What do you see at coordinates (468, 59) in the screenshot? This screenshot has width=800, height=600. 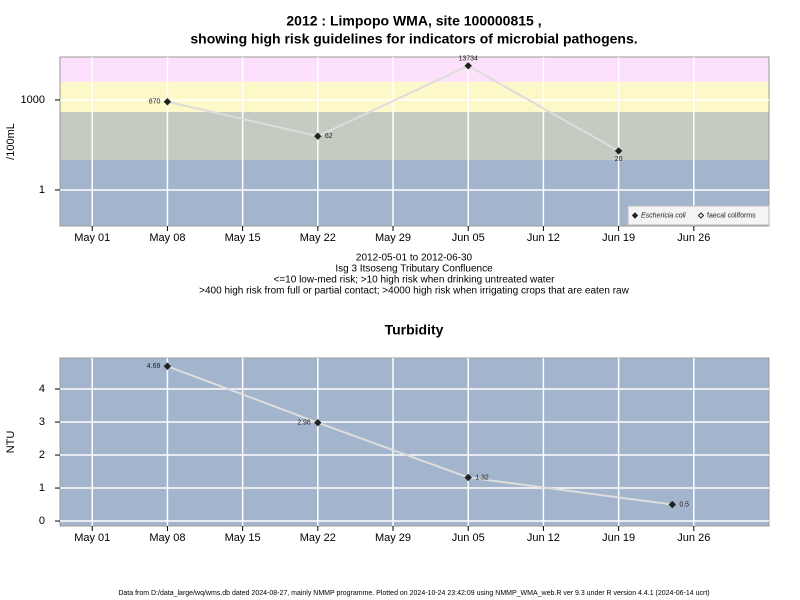 I see `value-label: 13734` at bounding box center [468, 59].